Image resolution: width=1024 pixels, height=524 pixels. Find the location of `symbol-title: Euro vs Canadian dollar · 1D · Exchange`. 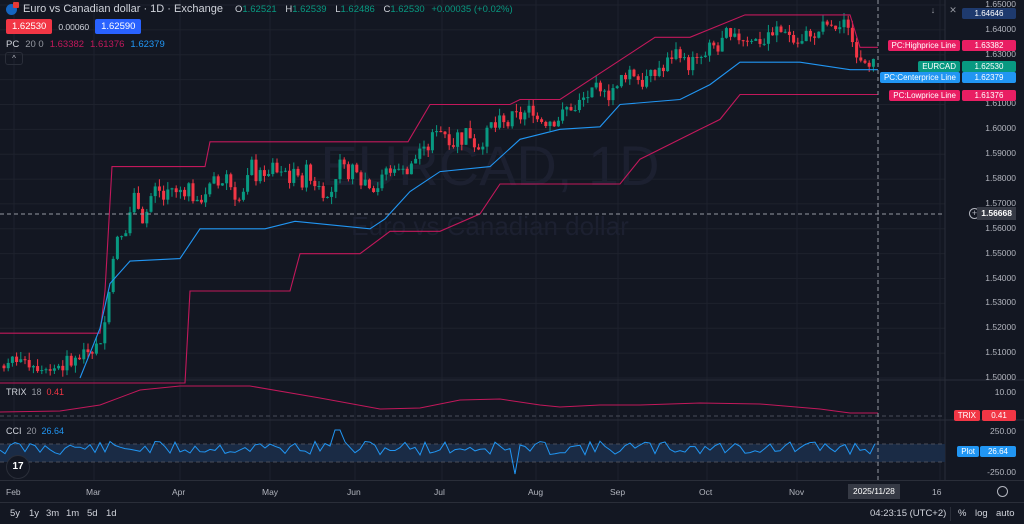

symbol-title: Euro vs Canadian dollar · 1D · Exchange is located at coordinates (123, 9).